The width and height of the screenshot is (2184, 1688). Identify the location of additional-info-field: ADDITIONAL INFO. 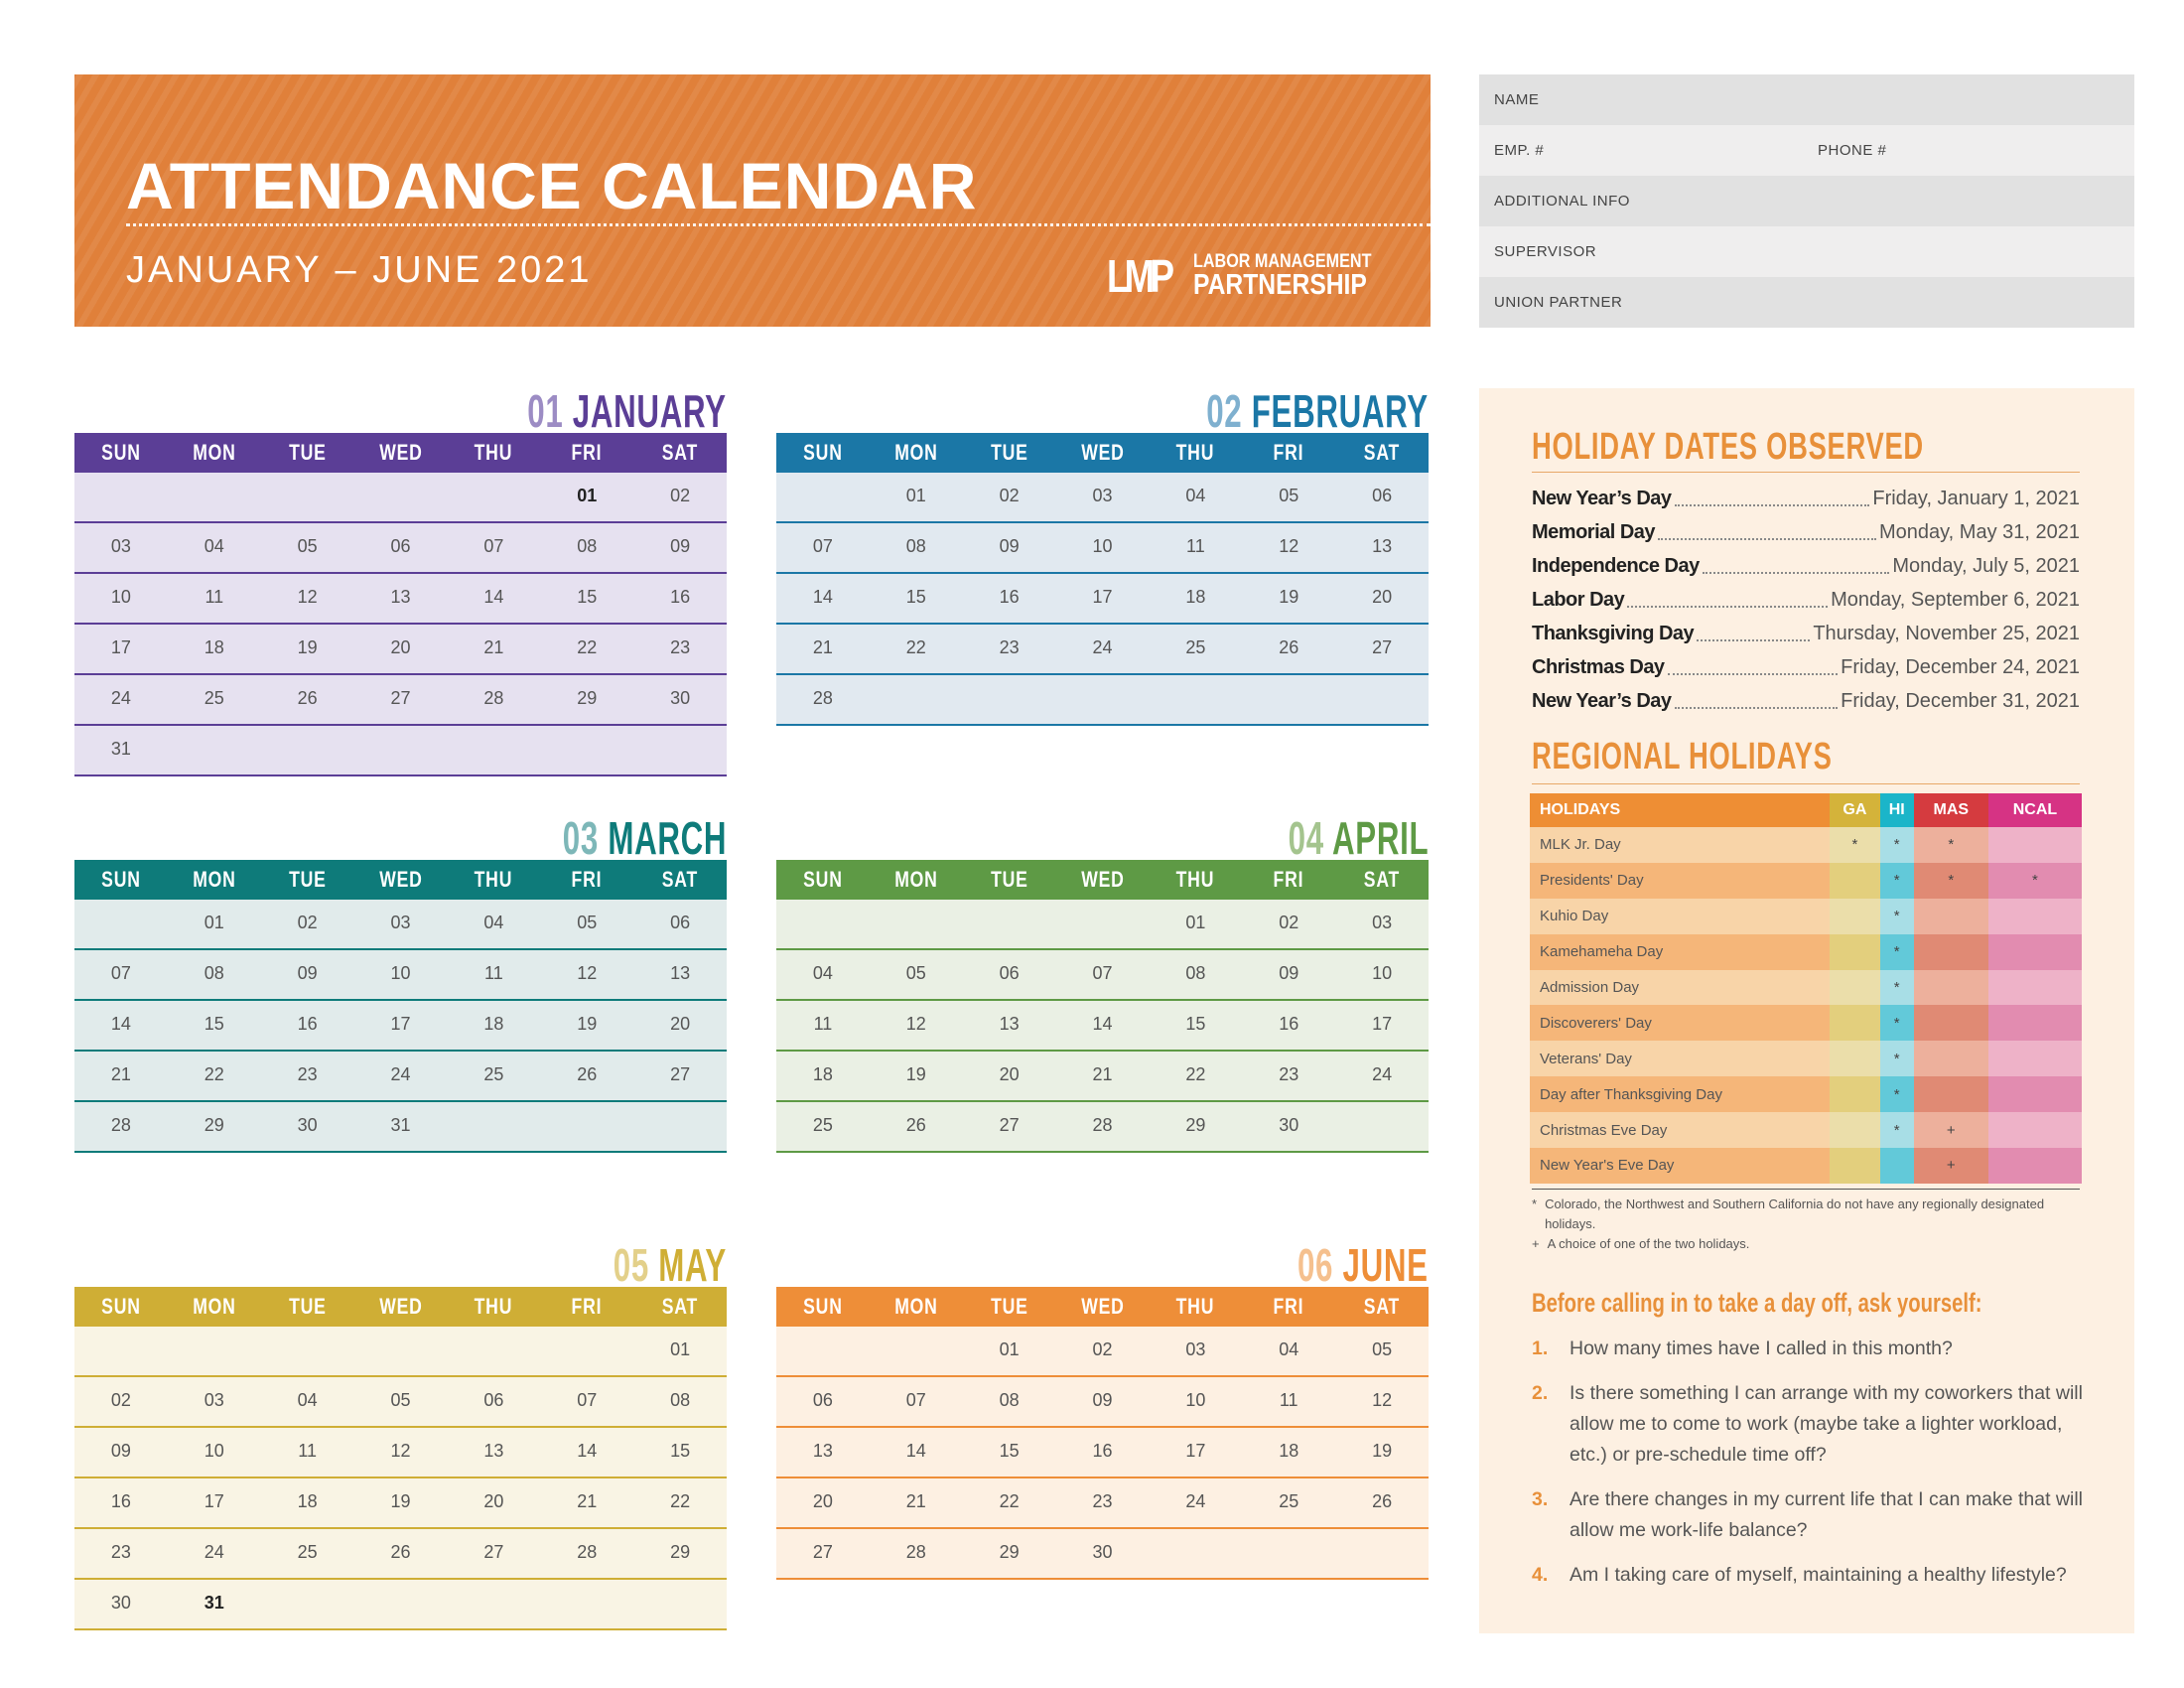
(1806, 201).